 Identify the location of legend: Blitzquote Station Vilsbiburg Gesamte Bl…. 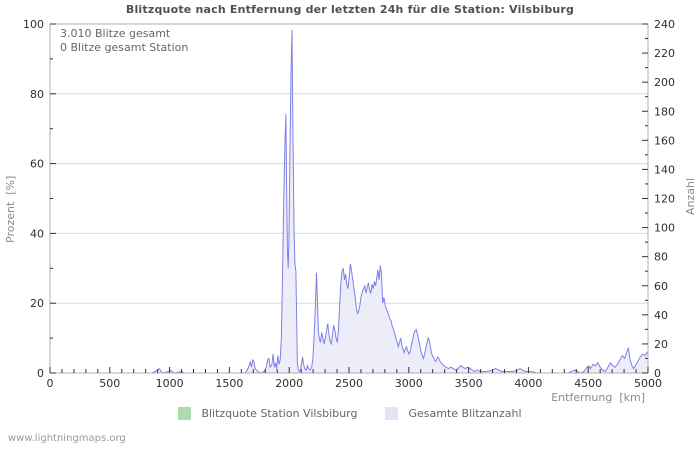
(350, 413).